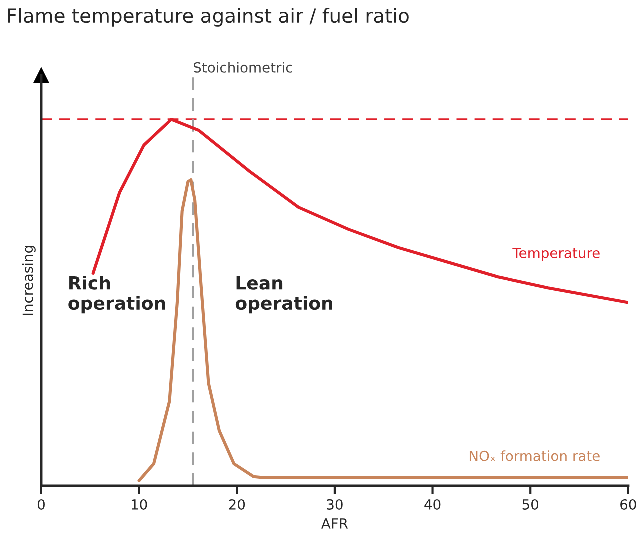  What do you see at coordinates (140, 504) in the screenshot?
I see `x-tick-label: 10` at bounding box center [140, 504].